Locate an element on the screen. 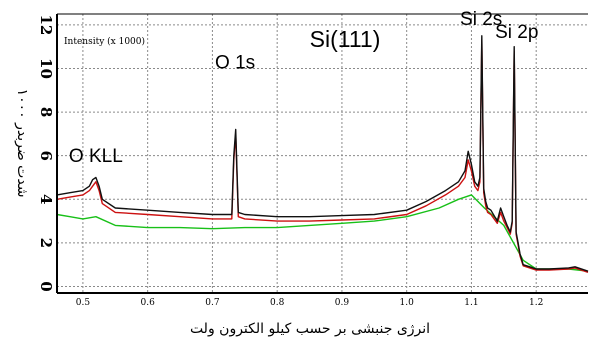  y-axis-label: شدت ضربدر ۱۰۰۰ is located at coordinates (22, 143).